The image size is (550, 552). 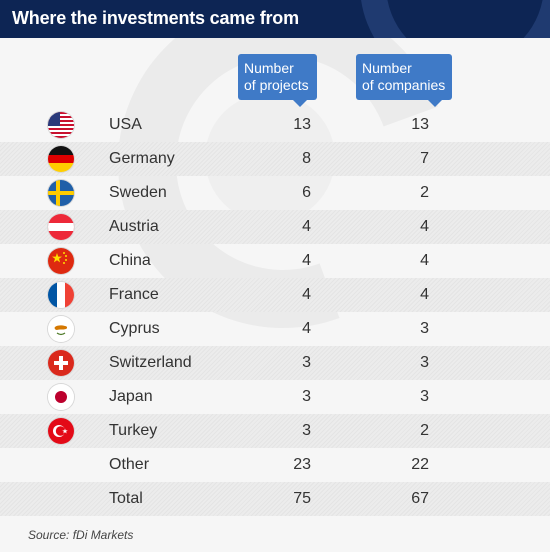 I want to click on table-row: France 4 4, so click(x=275, y=295).